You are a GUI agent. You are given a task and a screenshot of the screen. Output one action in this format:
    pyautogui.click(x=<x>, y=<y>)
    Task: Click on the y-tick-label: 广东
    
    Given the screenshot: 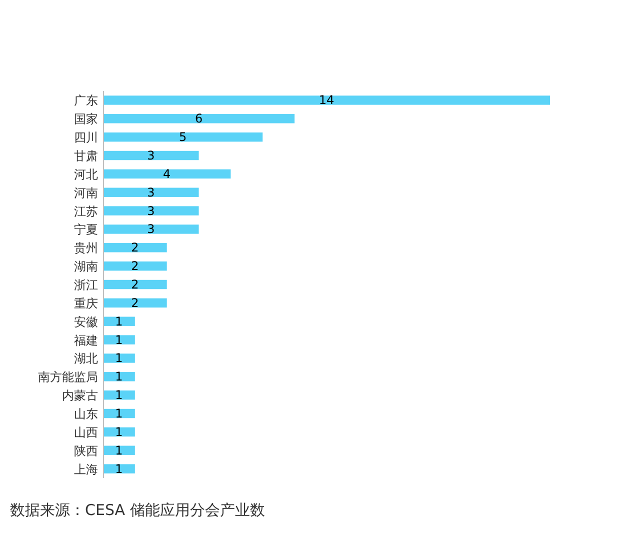 What is the action you would take?
    pyautogui.click(x=86, y=101)
    